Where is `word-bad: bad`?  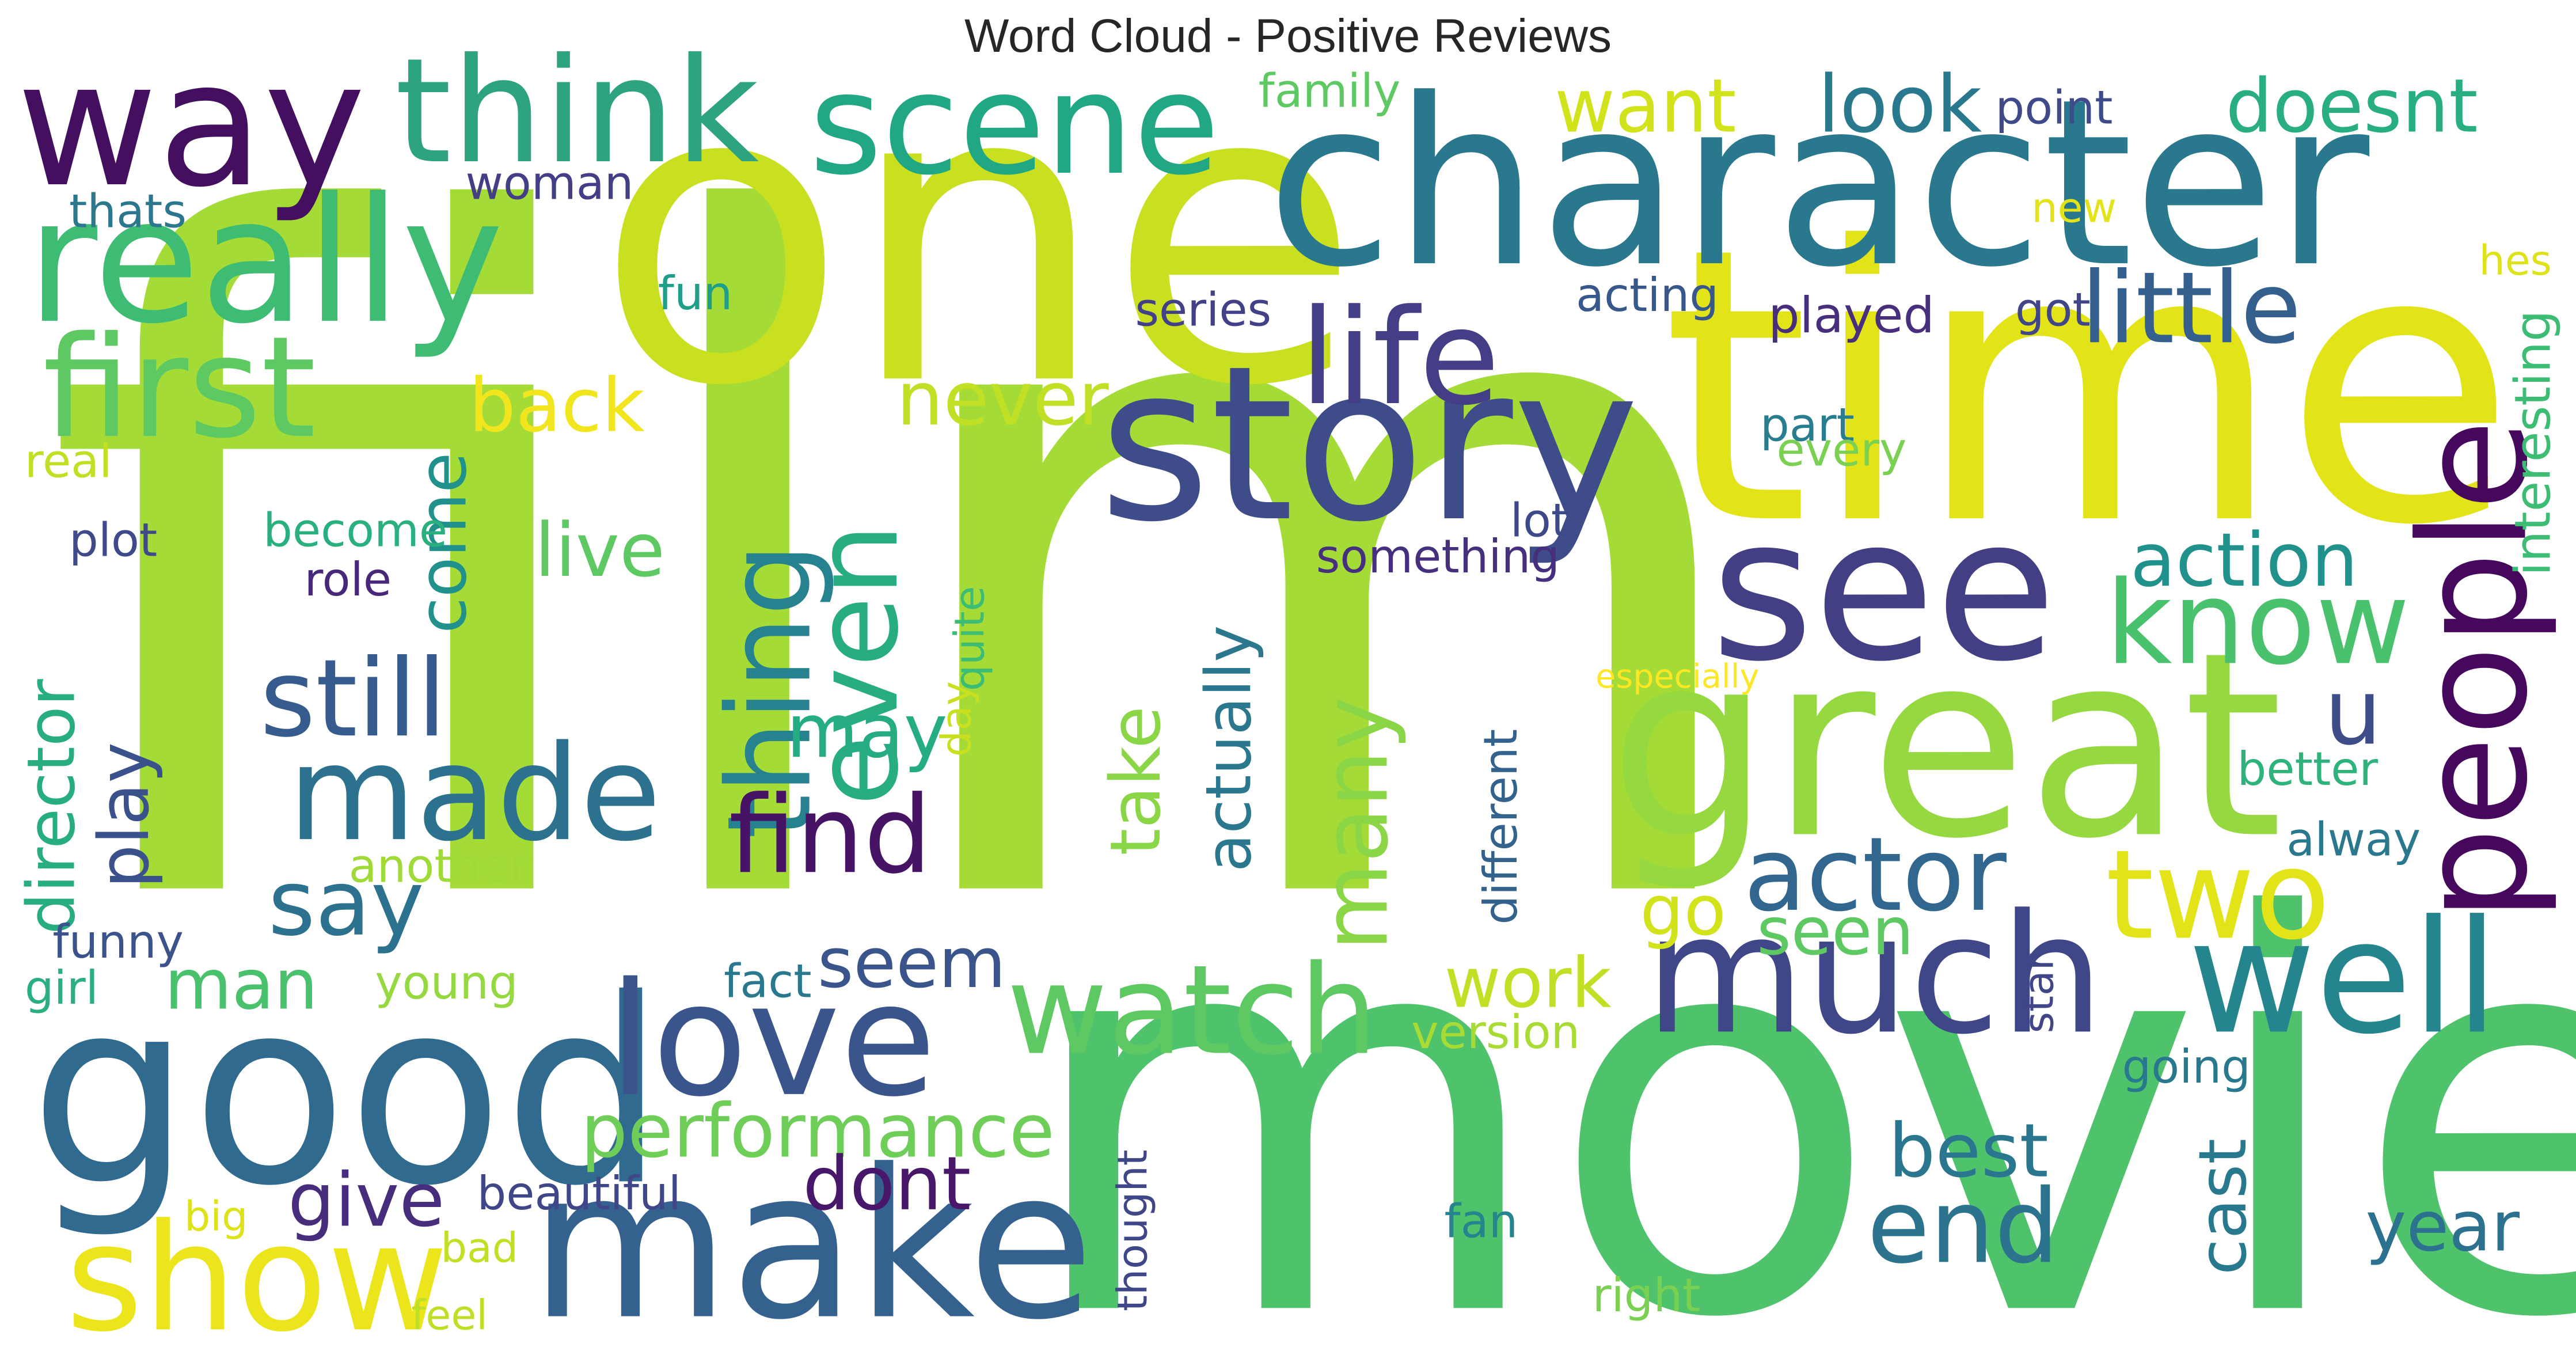
word-bad: bad is located at coordinates (479, 1248).